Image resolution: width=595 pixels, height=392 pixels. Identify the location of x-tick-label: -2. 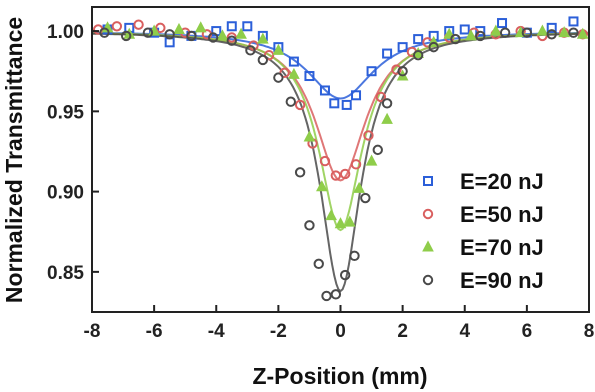
(278, 331).